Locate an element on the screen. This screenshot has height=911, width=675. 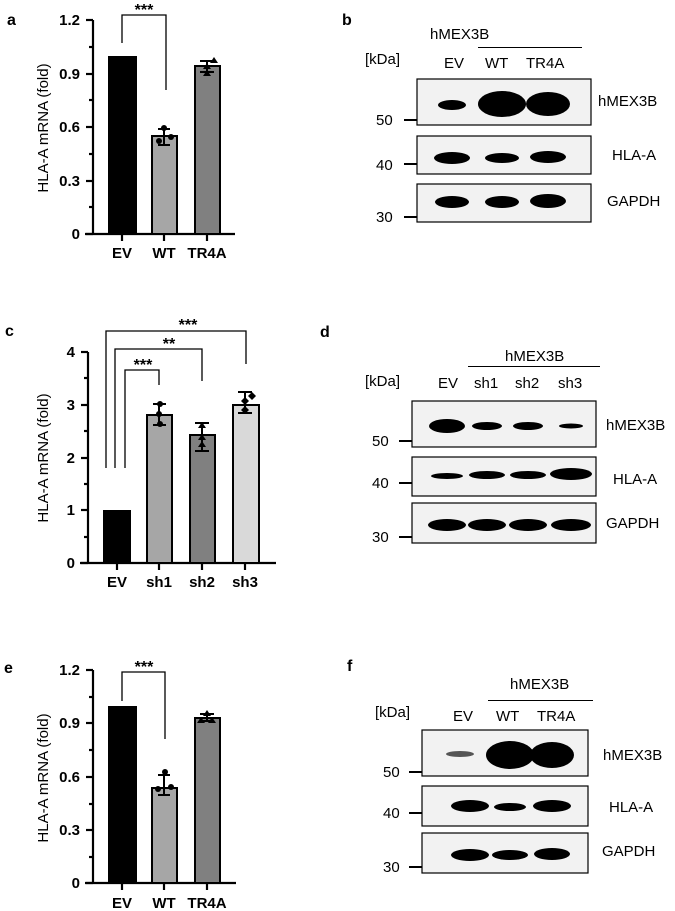
panel-label-d: d is located at coordinates (325, 332).